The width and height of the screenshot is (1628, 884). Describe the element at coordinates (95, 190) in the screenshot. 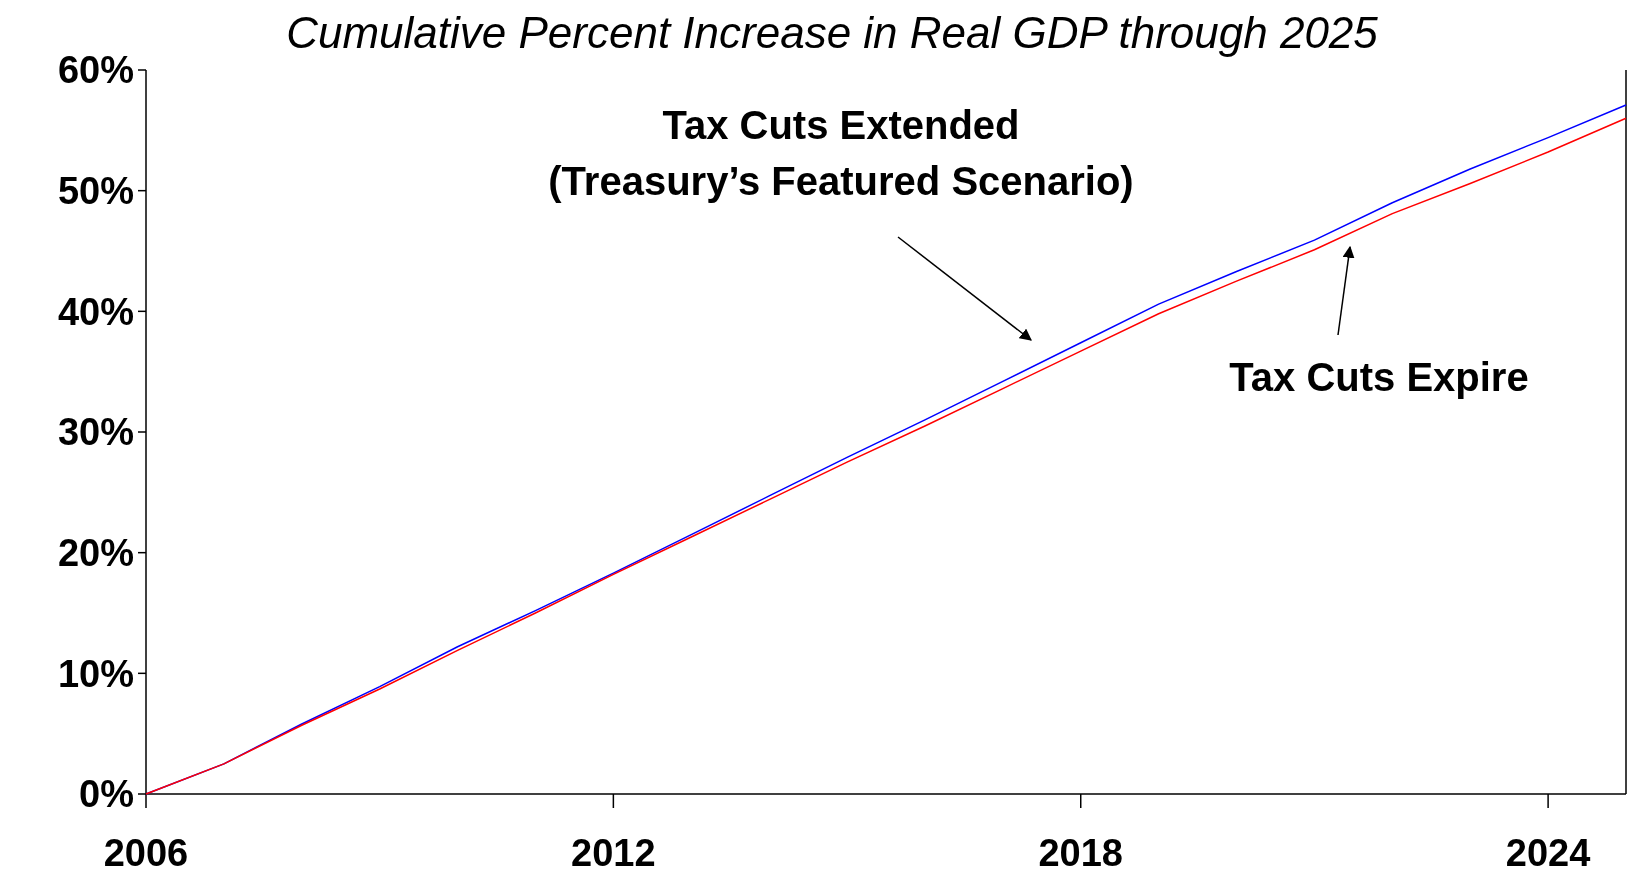

I see `y-tick-label: 50%` at that location.